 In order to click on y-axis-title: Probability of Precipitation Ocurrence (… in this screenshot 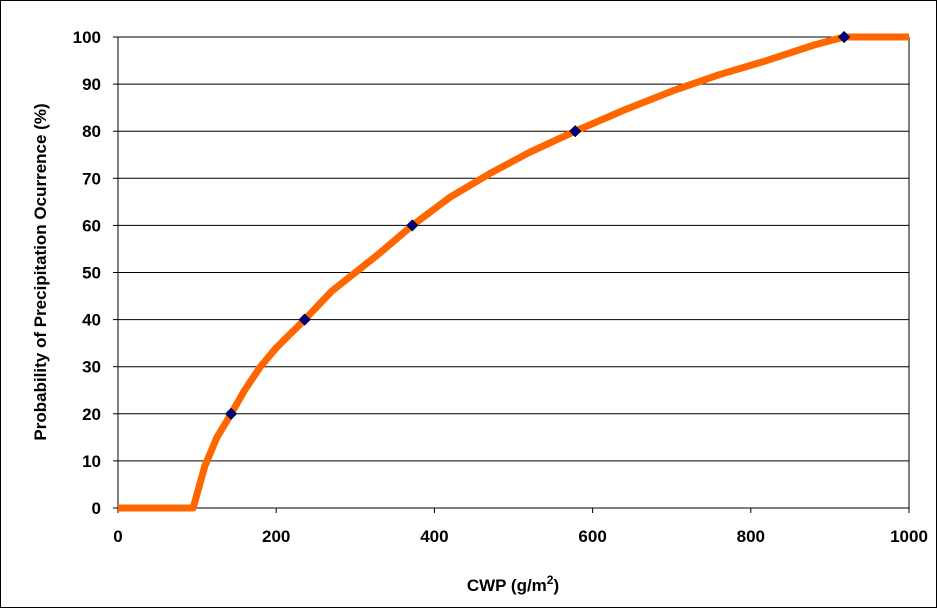, I will do `click(40, 271)`.